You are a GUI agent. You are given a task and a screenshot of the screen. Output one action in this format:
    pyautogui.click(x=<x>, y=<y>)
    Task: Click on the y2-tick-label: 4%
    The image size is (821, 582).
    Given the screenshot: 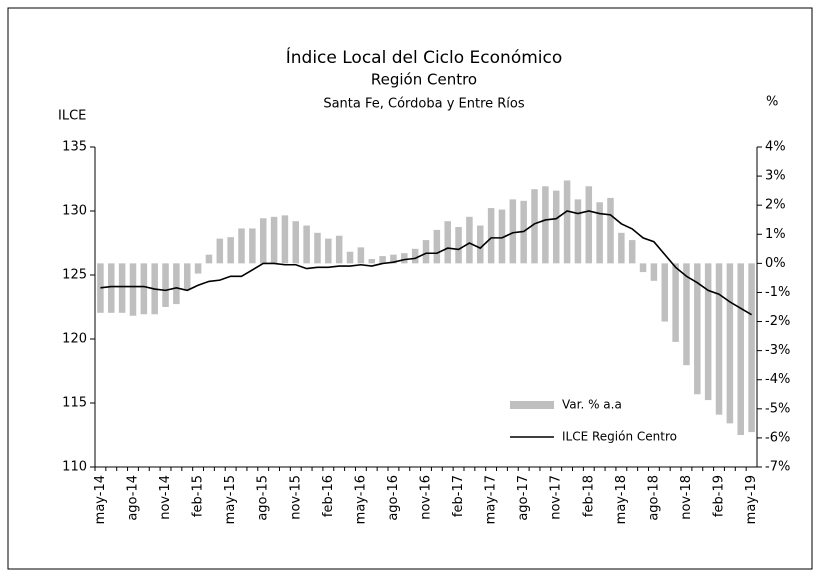 What is the action you would take?
    pyautogui.click(x=775, y=147)
    